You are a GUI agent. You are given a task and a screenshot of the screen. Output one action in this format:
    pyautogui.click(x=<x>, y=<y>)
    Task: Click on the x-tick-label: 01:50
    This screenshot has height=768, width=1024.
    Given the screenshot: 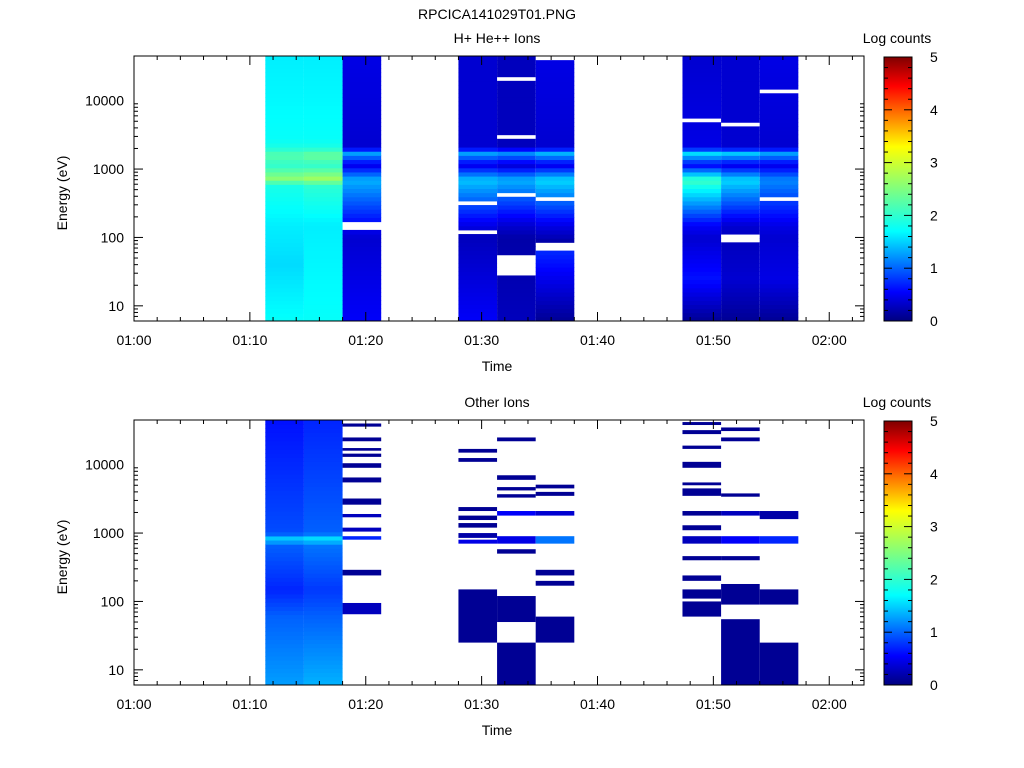 What is the action you would take?
    pyautogui.click(x=713, y=340)
    